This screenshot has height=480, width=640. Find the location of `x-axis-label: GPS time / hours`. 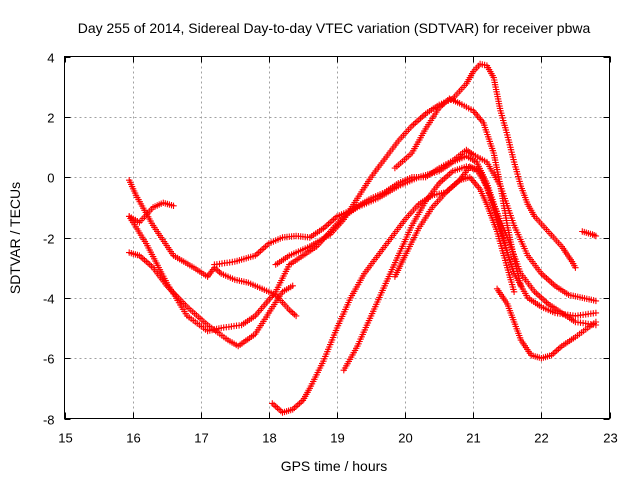

x-axis-label: GPS time / hours is located at coordinates (334, 466).